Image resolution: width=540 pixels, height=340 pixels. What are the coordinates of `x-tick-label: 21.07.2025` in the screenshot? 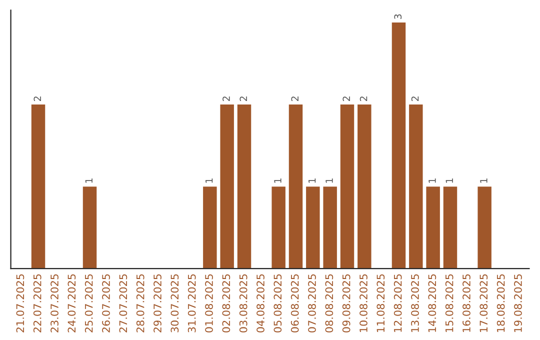 It's located at (20, 303).